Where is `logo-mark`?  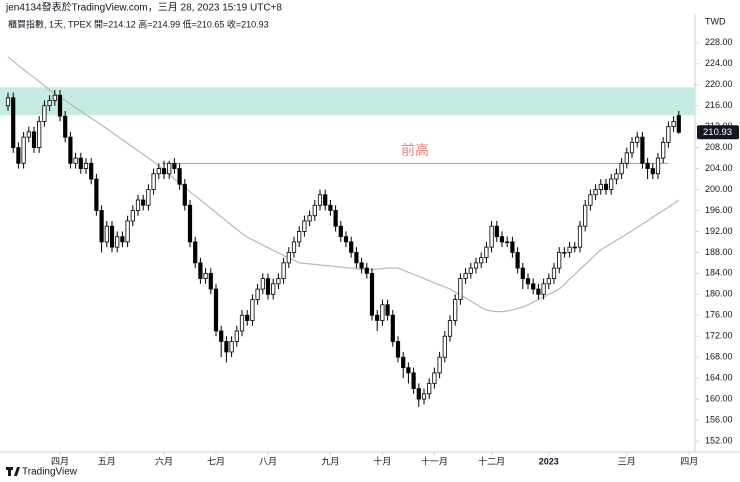
logo-mark is located at coordinates (13, 471).